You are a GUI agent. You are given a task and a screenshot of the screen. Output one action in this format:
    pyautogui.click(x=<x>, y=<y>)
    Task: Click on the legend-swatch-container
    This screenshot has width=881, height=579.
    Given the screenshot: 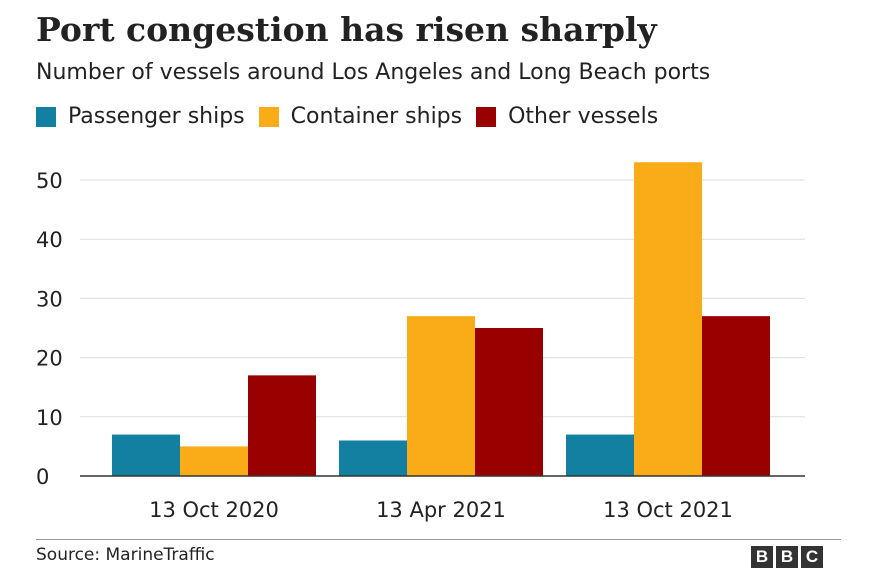 What is the action you would take?
    pyautogui.click(x=268, y=116)
    